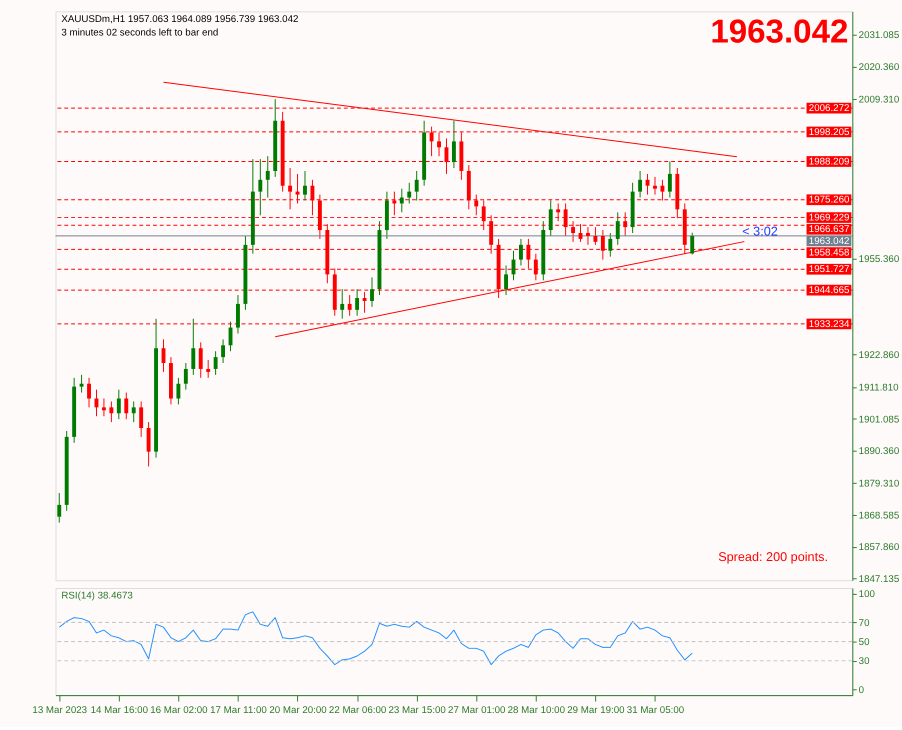  What do you see at coordinates (773, 557) in the screenshot?
I see `annotation: Spread: 200 points.` at bounding box center [773, 557].